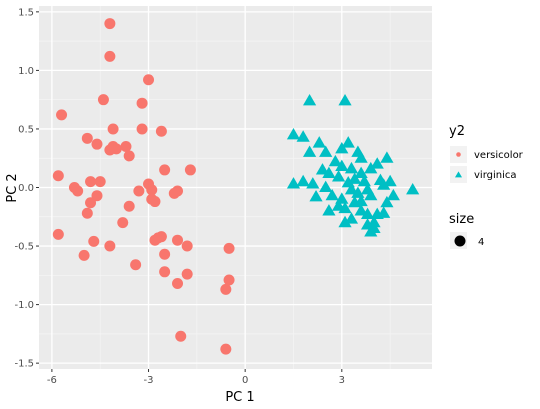 This screenshot has width=540, height=409. Describe the element at coordinates (12, 187) in the screenshot. I see `y-axis-title: PC 2` at that location.